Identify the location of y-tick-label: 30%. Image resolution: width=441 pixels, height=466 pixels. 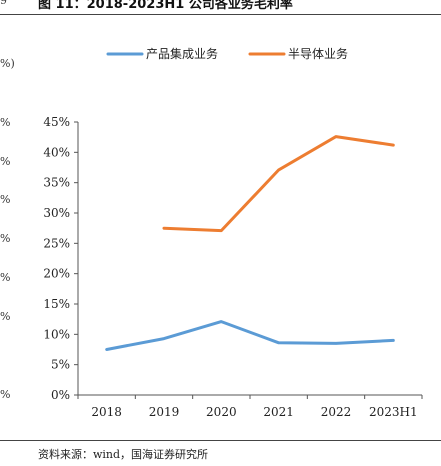
(56, 213).